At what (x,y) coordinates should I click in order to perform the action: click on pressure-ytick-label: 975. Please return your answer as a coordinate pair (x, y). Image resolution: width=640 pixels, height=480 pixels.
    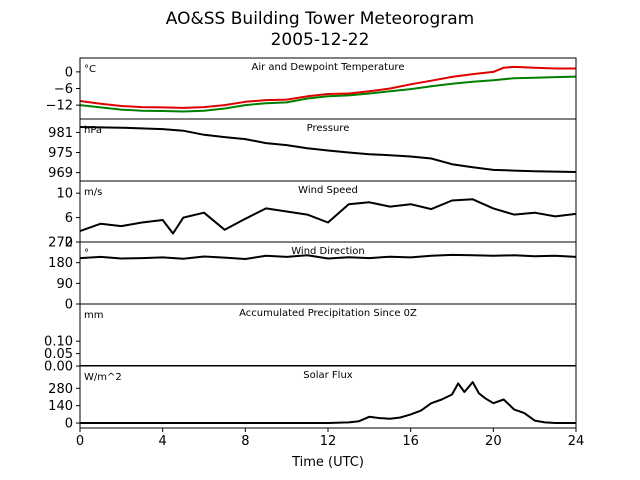
    Looking at the image, I should click on (60, 153).